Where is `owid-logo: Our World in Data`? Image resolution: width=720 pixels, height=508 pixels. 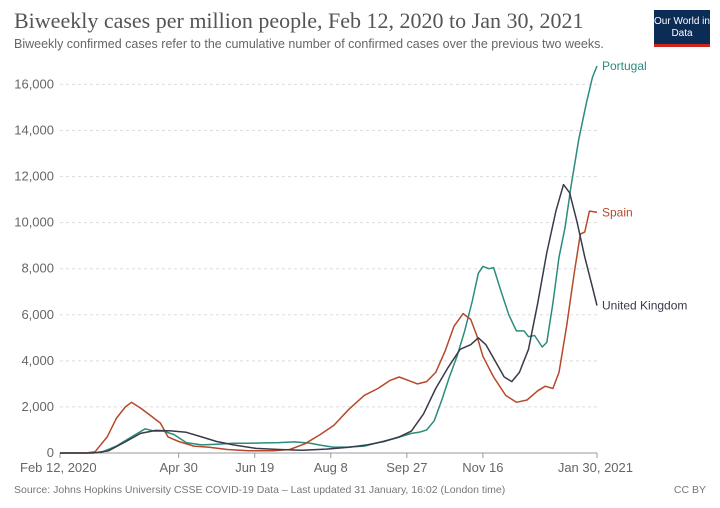
owid-logo: Our World in Data is located at coordinates (682, 28).